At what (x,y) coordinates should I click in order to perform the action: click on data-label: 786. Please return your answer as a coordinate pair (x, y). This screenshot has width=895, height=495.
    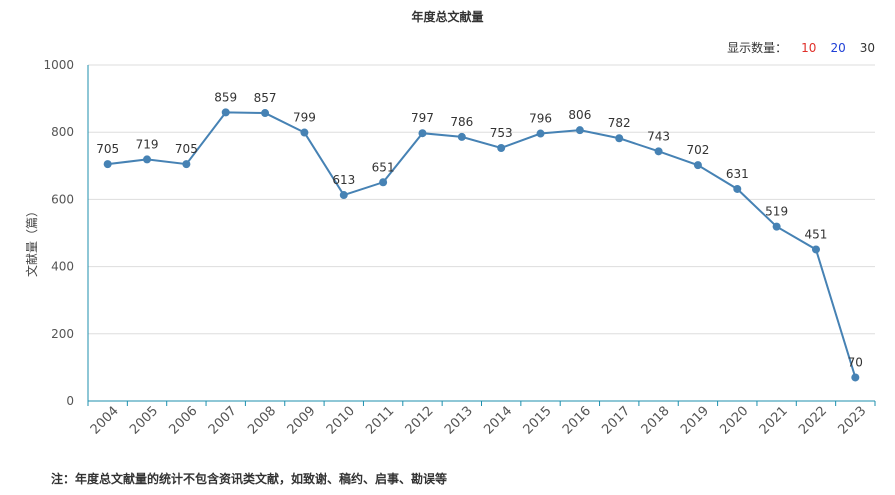
    Looking at the image, I should click on (461, 122).